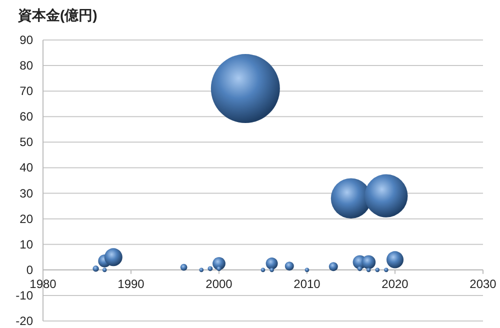 The image size is (500, 328). Describe the element at coordinates (27, 244) in the screenshot. I see `y-tick-label: 10` at that location.